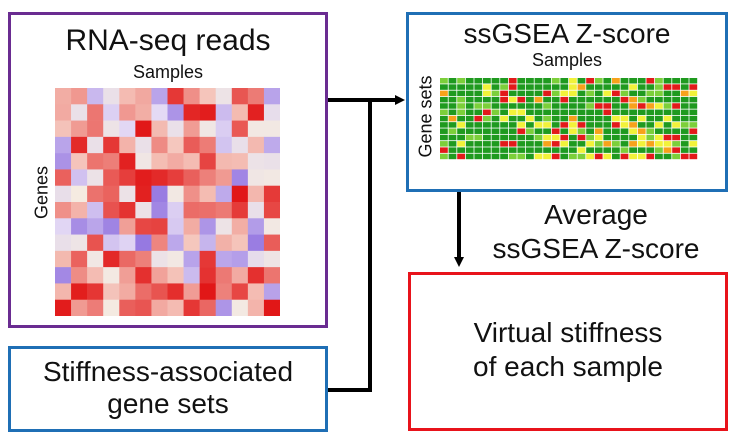 The width and height of the screenshot is (739, 445). I want to click on virtual-stiffness-text: Virtual stiffness of each sample, so click(568, 350).